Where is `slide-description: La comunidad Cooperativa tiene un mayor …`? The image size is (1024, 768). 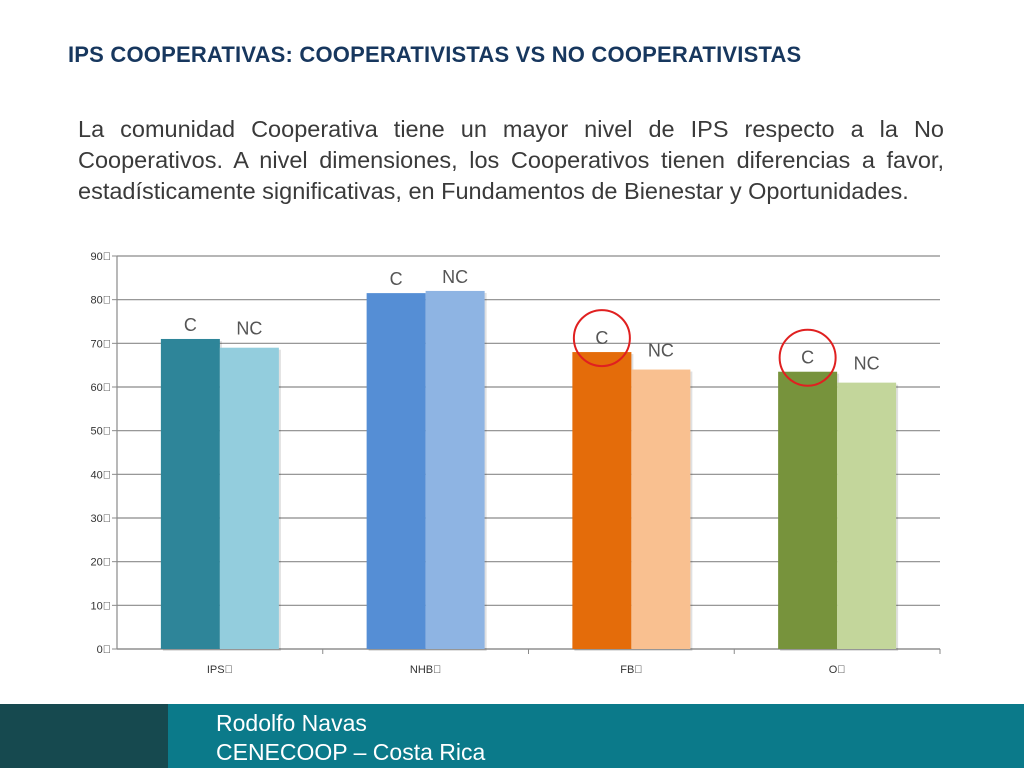 slide-description: La comunidad Cooperativa tiene un mayor … is located at coordinates (511, 160).